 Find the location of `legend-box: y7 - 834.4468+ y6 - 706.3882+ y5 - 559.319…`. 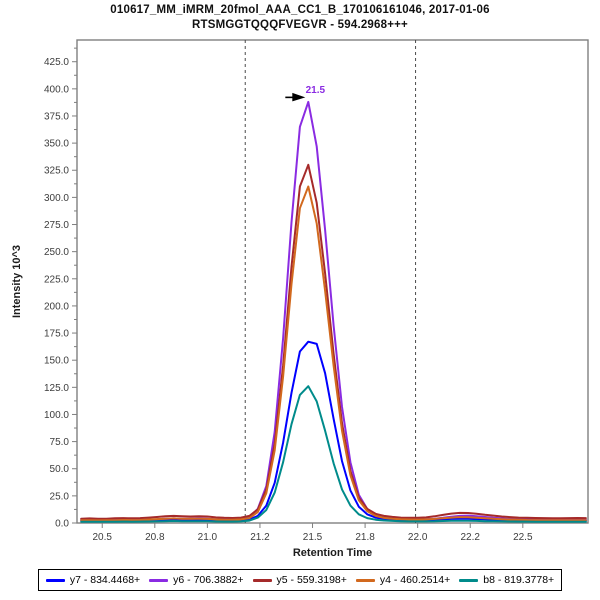

legend-box: y7 - 834.4468+ y6 - 706.3882+ y5 - 559.319… is located at coordinates (300, 580).